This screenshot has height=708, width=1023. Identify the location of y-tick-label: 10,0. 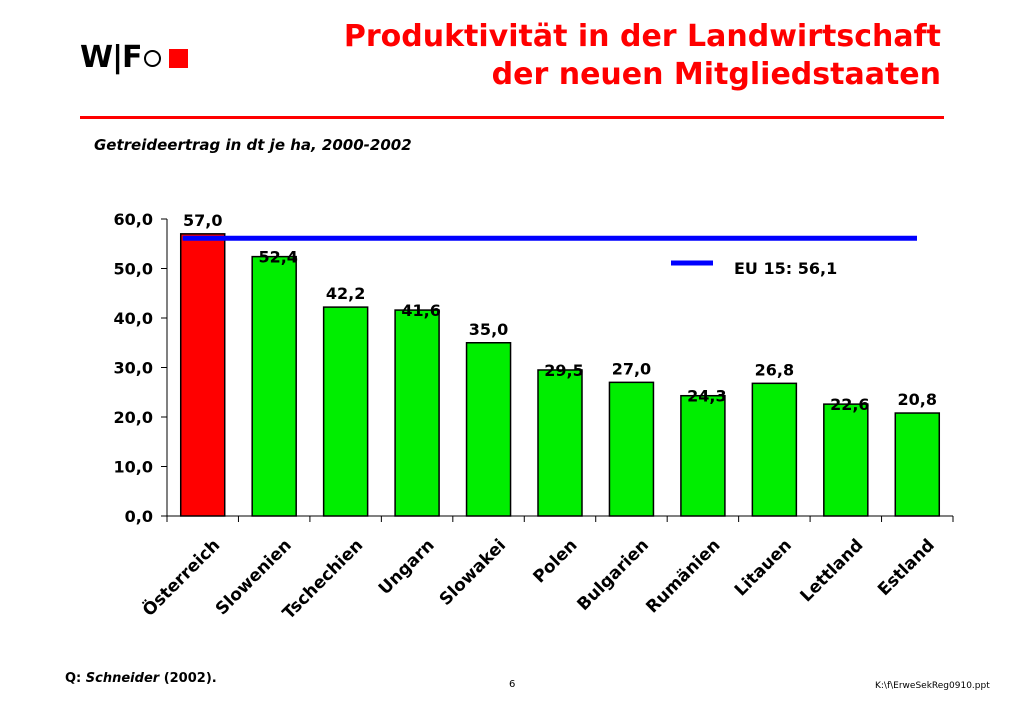
(133, 467).